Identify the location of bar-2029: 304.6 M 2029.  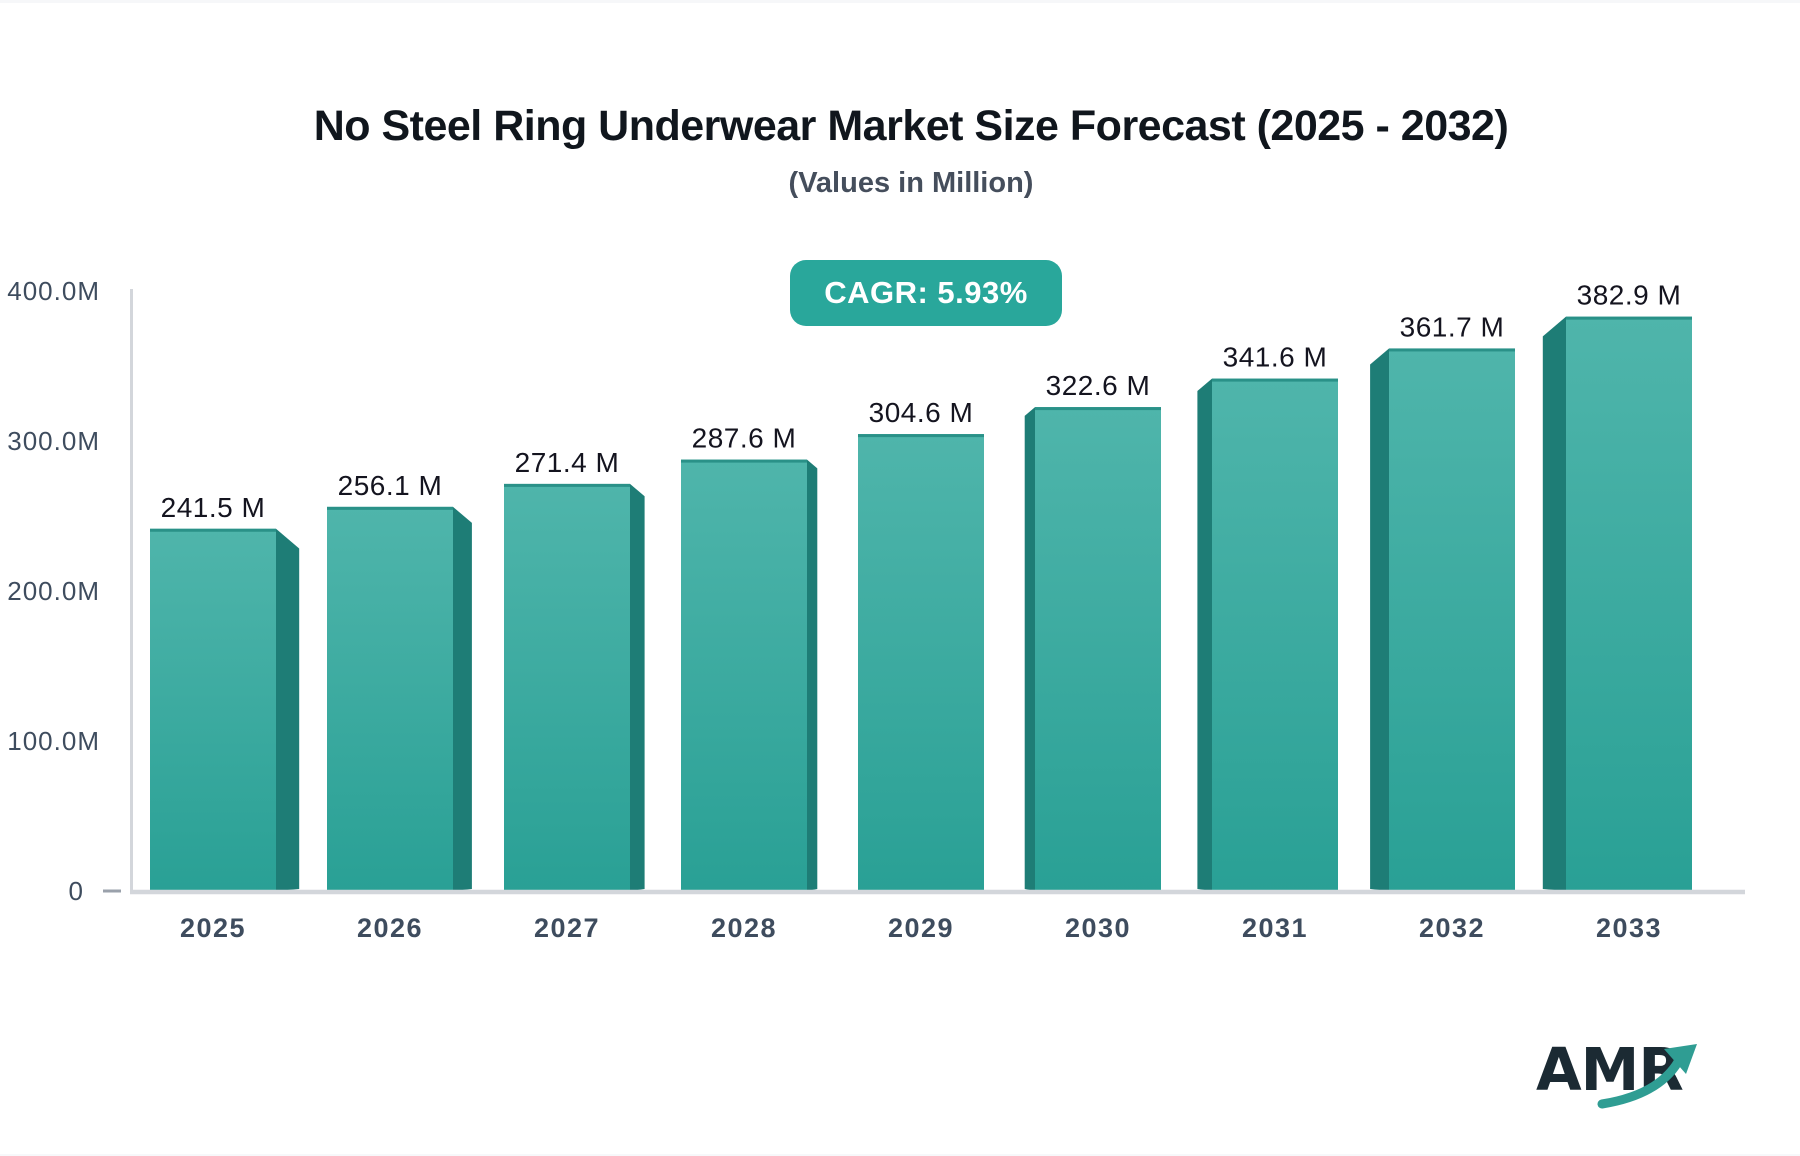
(921, 670).